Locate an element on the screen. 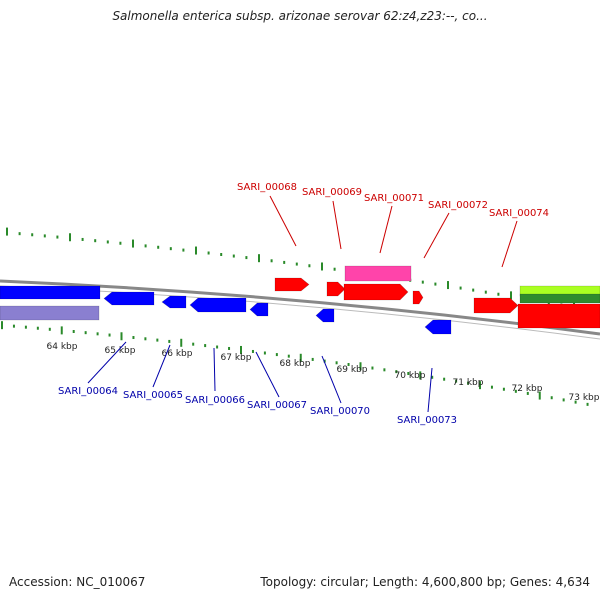 Image resolution: width=600 pixels, height=600 pixels. kbp-tick-label: 66 kbp is located at coordinates (177, 354).